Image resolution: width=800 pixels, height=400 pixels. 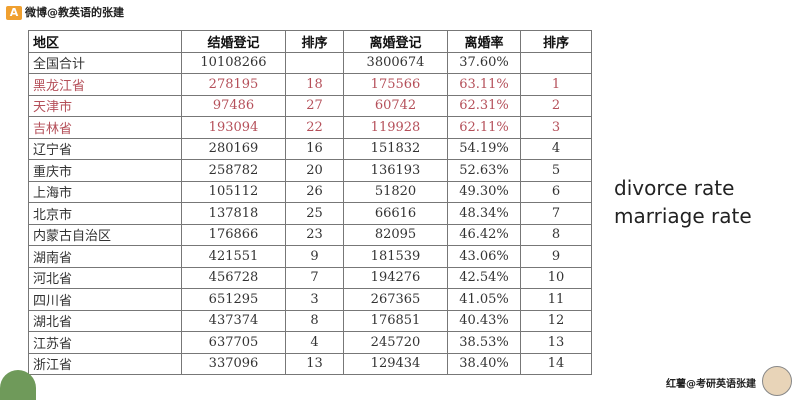 What do you see at coordinates (105, 127) in the screenshot?
I see `table-cell: 吉林省` at bounding box center [105, 127].